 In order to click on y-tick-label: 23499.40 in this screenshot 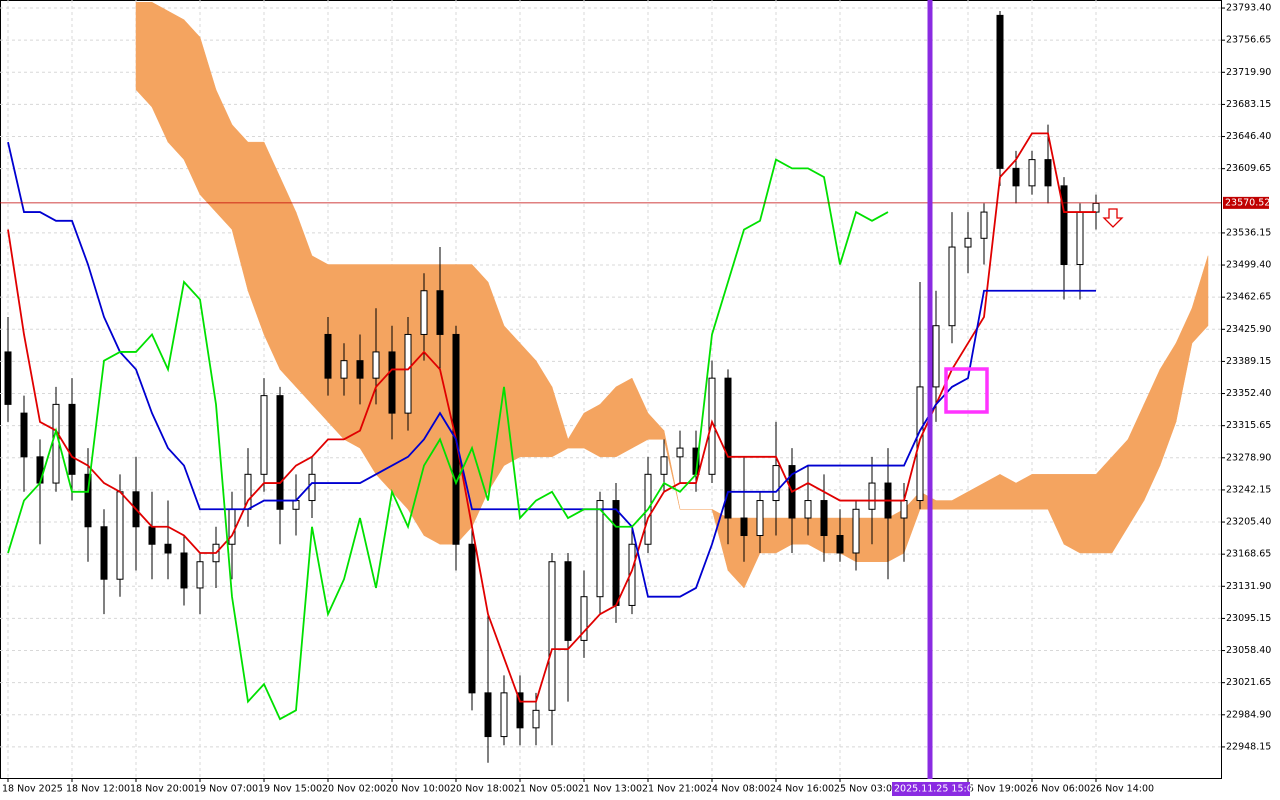, I will do `click(1248, 265)`.